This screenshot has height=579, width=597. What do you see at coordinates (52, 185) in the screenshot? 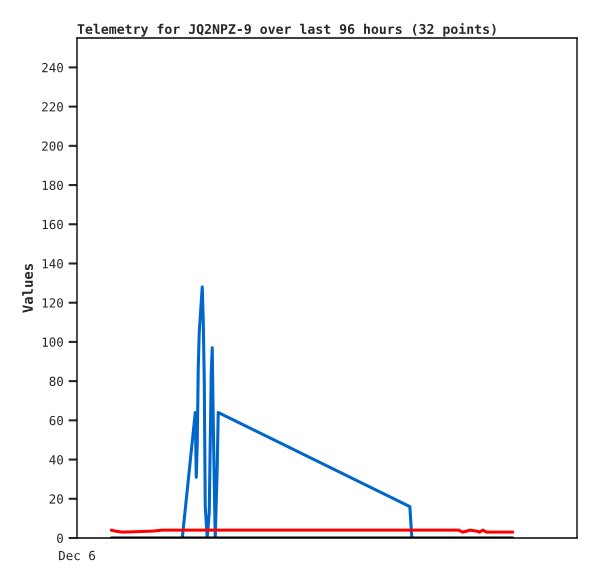
I see `y-tick-label: 180` at bounding box center [52, 185].